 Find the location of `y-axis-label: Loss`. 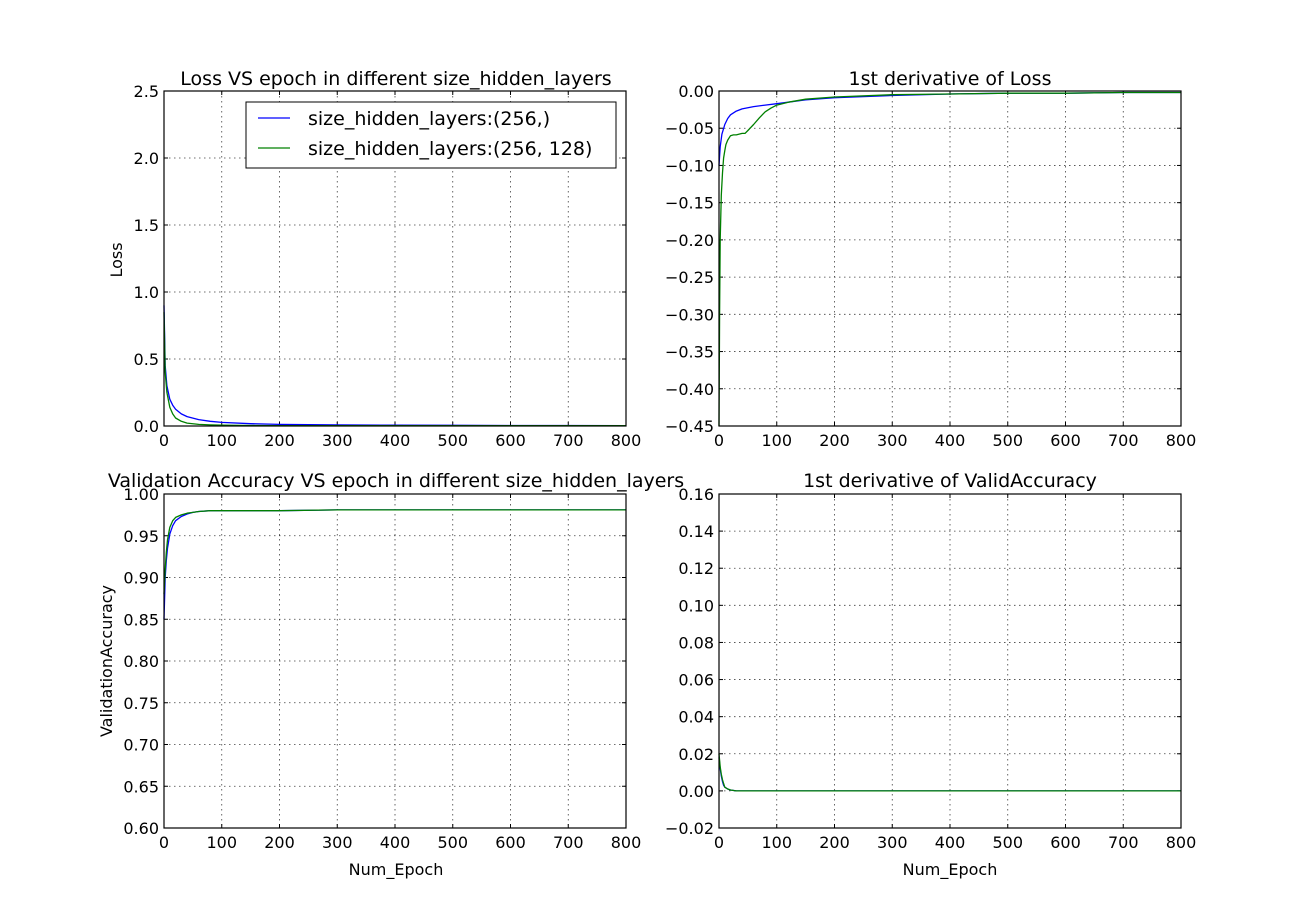

y-axis-label: Loss is located at coordinates (116, 259).